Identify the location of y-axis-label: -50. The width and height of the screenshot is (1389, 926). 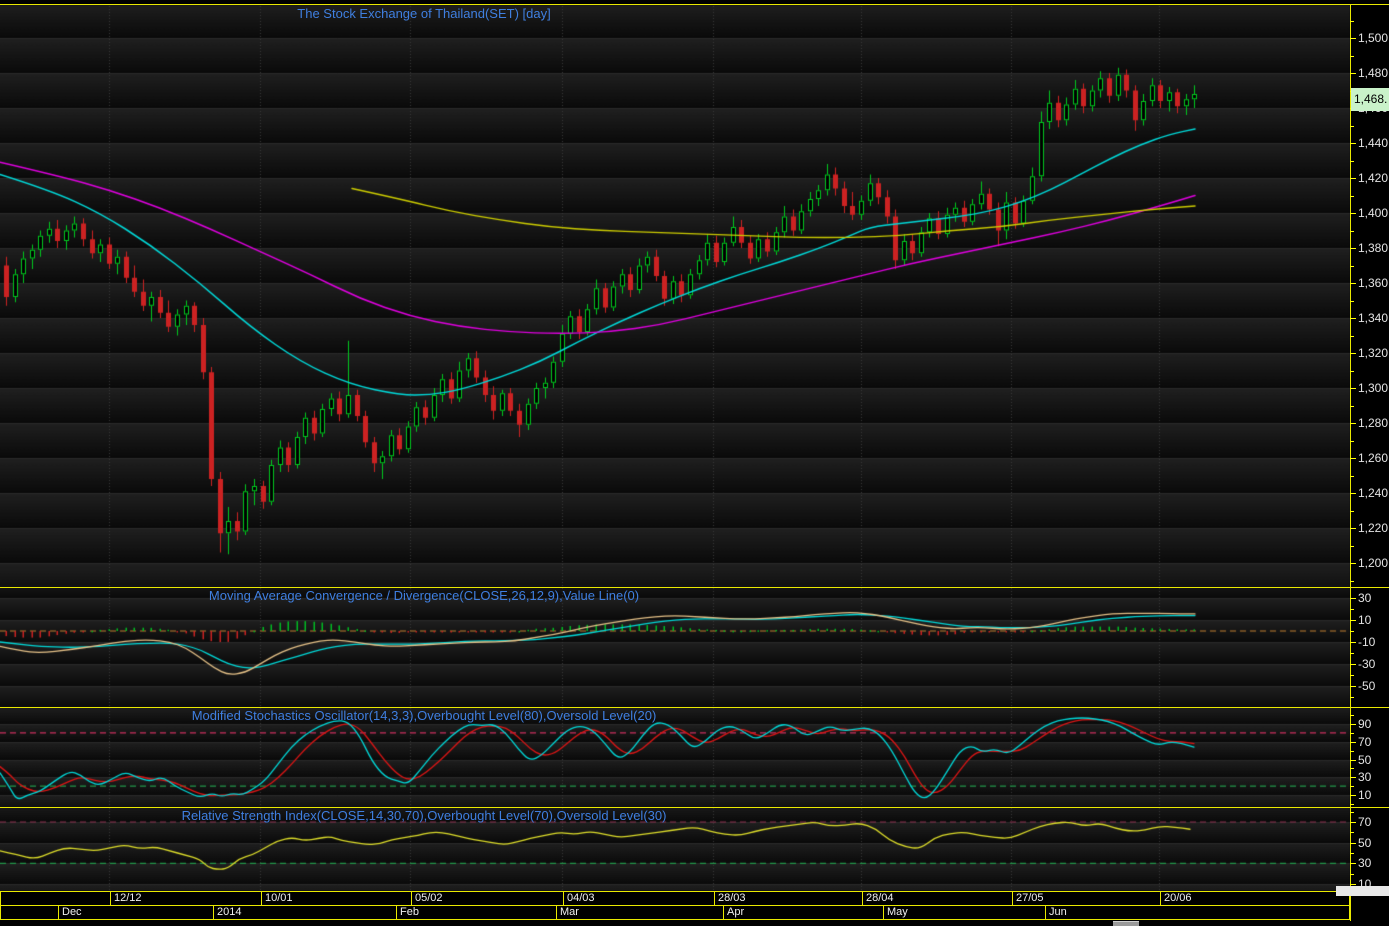
(1367, 686).